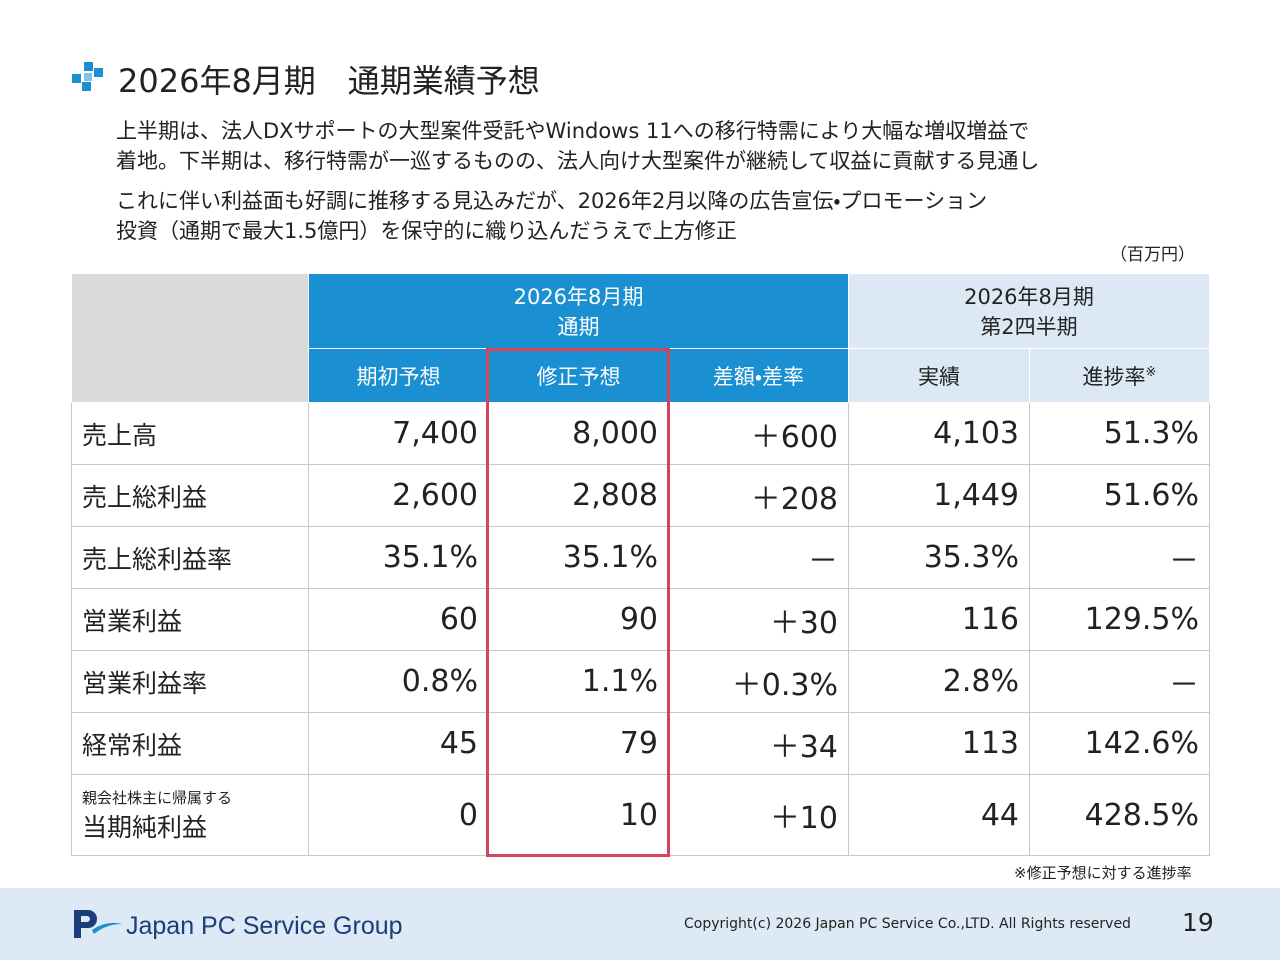 The image size is (1280, 960). What do you see at coordinates (758, 815) in the screenshot?
I see `table-cell: ＋10` at bounding box center [758, 815].